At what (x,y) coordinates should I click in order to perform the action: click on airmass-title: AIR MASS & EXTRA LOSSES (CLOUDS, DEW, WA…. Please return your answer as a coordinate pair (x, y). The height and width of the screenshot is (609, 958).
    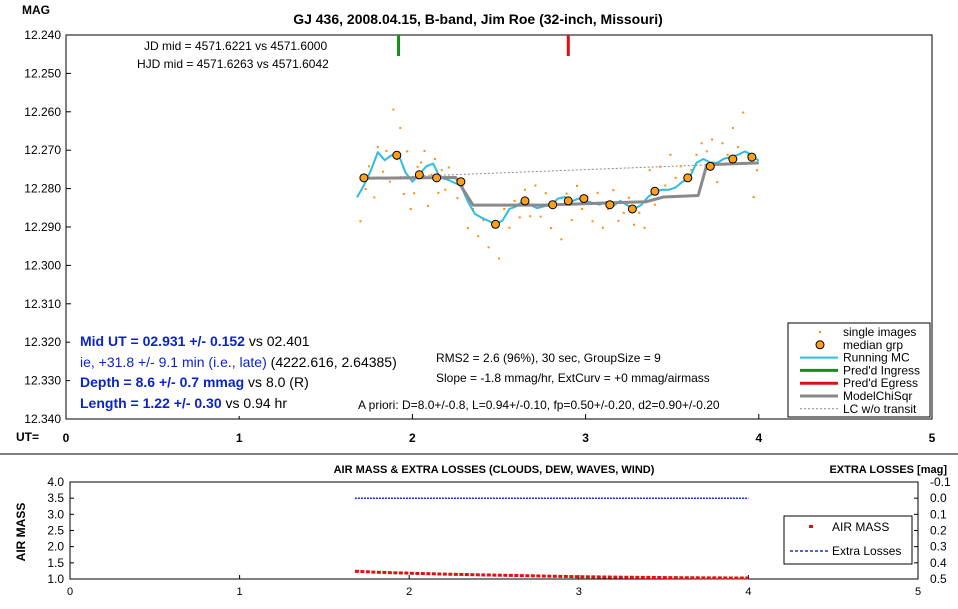
    Looking at the image, I should click on (494, 470).